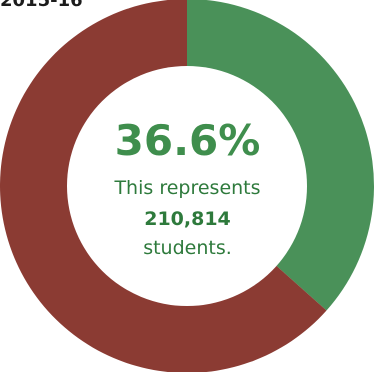 The height and width of the screenshot is (372, 375). Describe the element at coordinates (187, 248) in the screenshot. I see `center-caption-line-3: students.` at that location.